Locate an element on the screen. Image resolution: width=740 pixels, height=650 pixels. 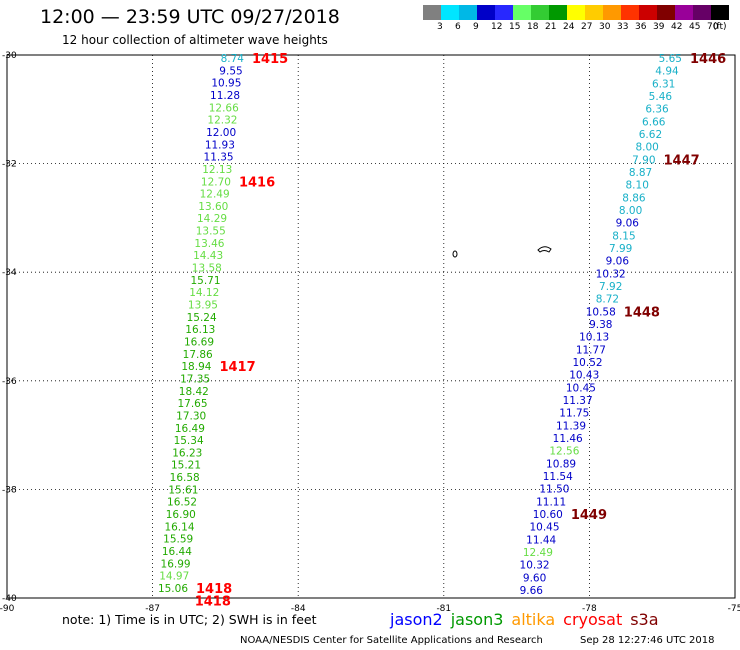
longitude-label: -81 is located at coordinates (443, 609).